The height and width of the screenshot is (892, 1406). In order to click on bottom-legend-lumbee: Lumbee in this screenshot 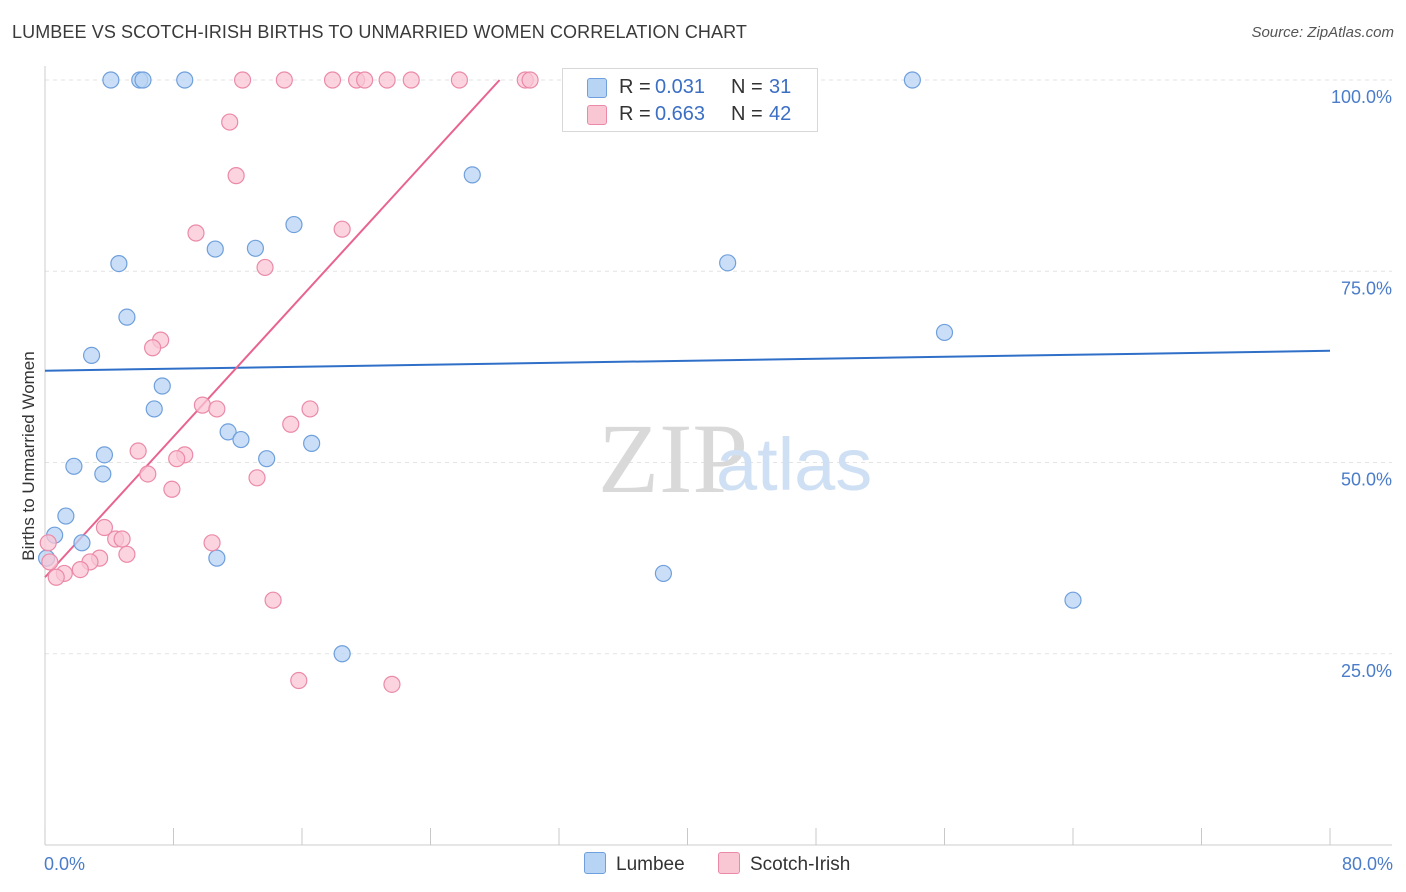, I will do `click(634, 864)`.